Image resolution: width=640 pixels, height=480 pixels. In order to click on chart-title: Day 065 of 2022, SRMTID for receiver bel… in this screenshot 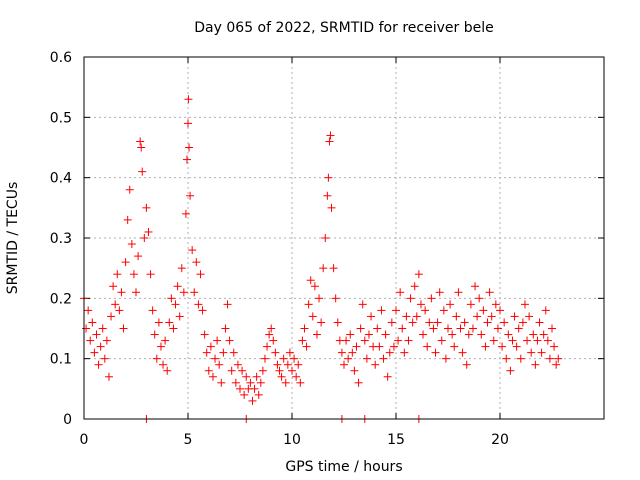, I will do `click(343, 28)`.